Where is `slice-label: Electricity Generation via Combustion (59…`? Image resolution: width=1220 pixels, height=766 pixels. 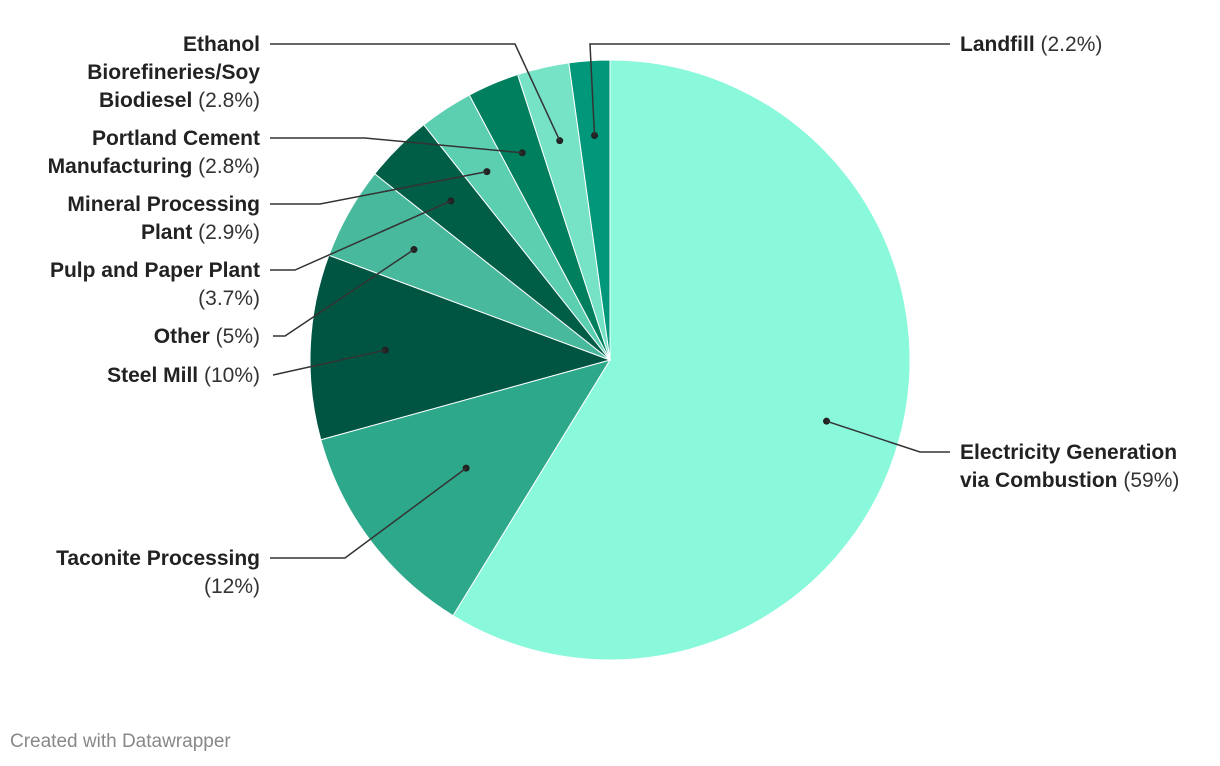
slice-label: Electricity Generation via Combustion (59… is located at coordinates (1069, 466).